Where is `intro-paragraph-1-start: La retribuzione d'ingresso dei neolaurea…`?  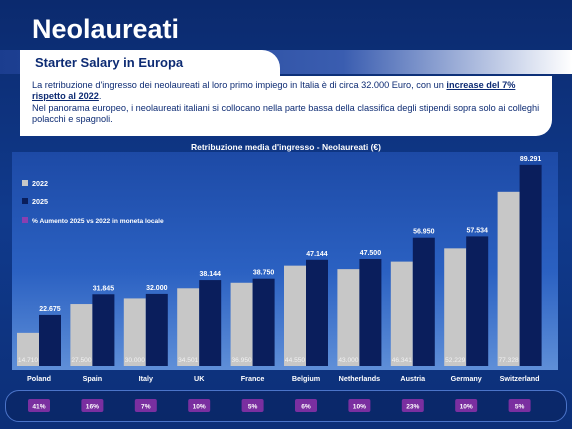 intro-paragraph-1-start: La retribuzione d'ingresso dei neolaurea… is located at coordinates (239, 85).